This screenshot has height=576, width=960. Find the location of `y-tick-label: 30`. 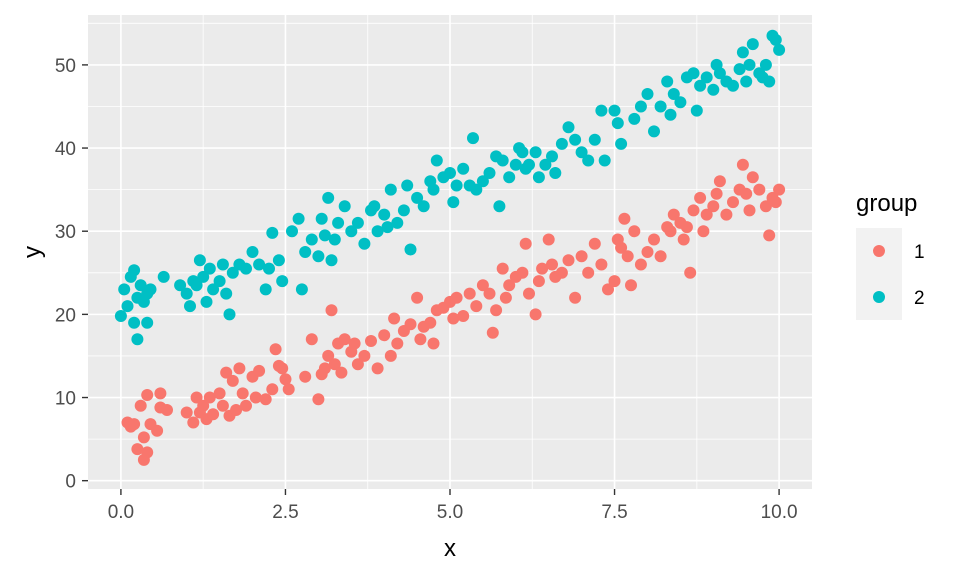

y-tick-label: 30 is located at coordinates (65, 232).